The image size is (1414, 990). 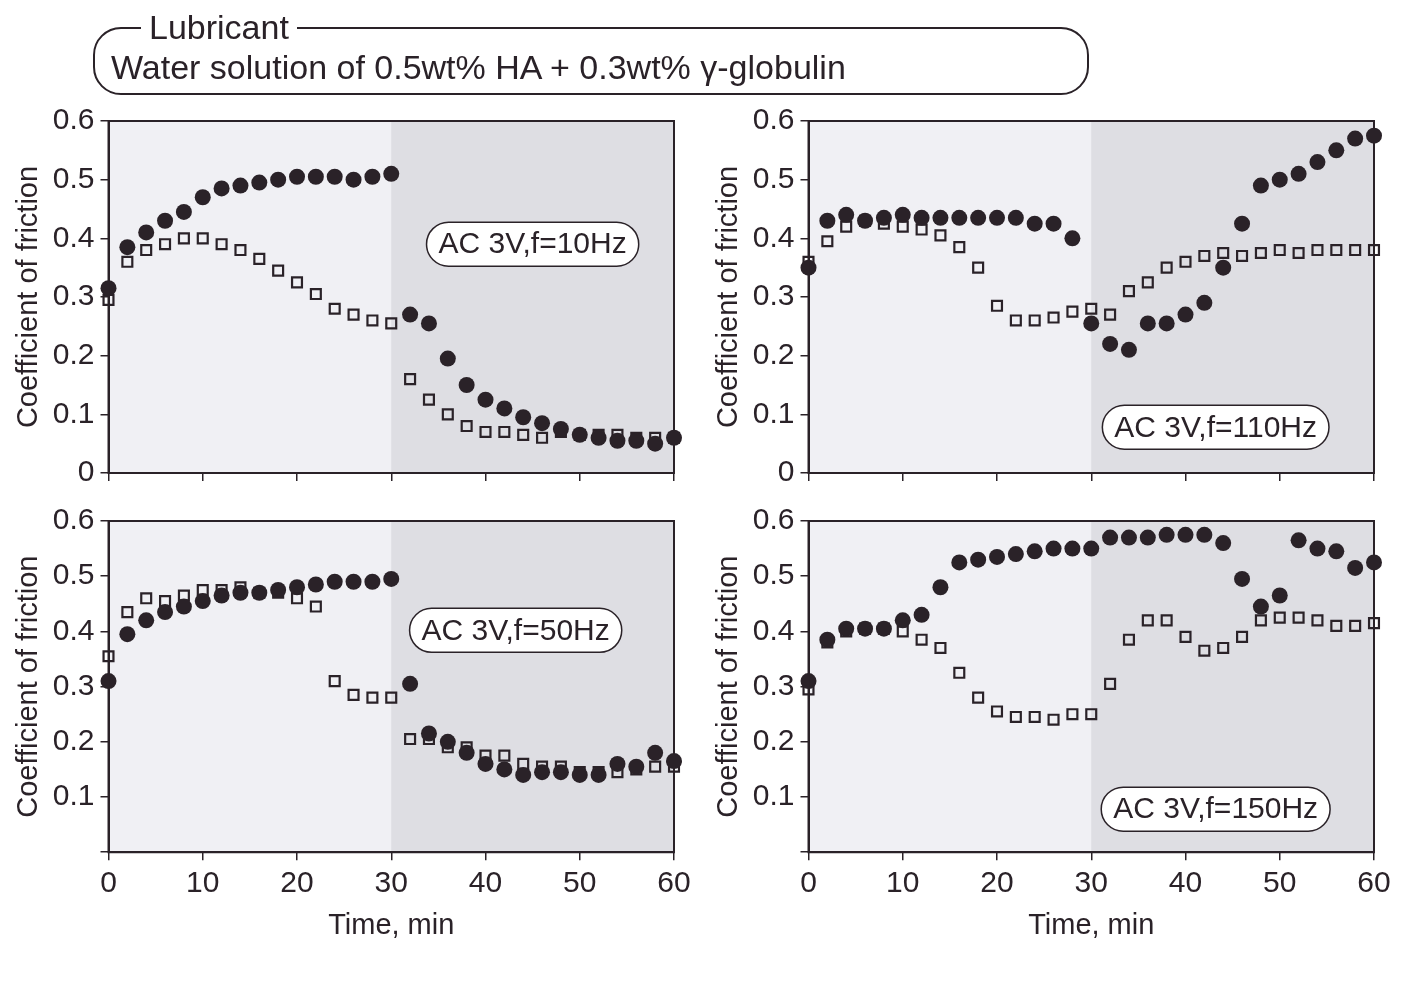 I want to click on chart-title: Lubricant, so click(x=219, y=27).